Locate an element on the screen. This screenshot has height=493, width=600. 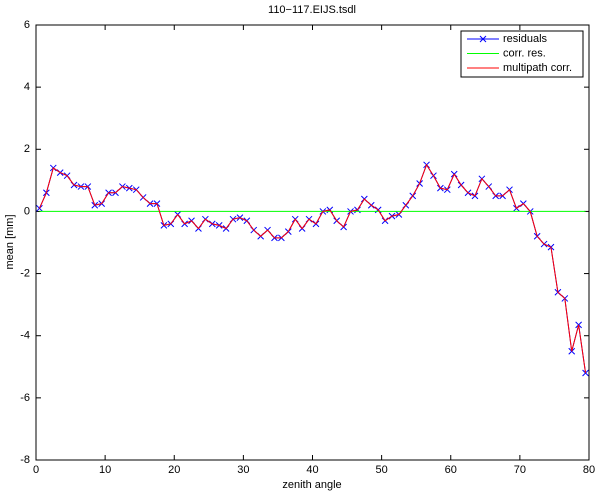
x-axis-label: zenith angle is located at coordinates (311, 485).